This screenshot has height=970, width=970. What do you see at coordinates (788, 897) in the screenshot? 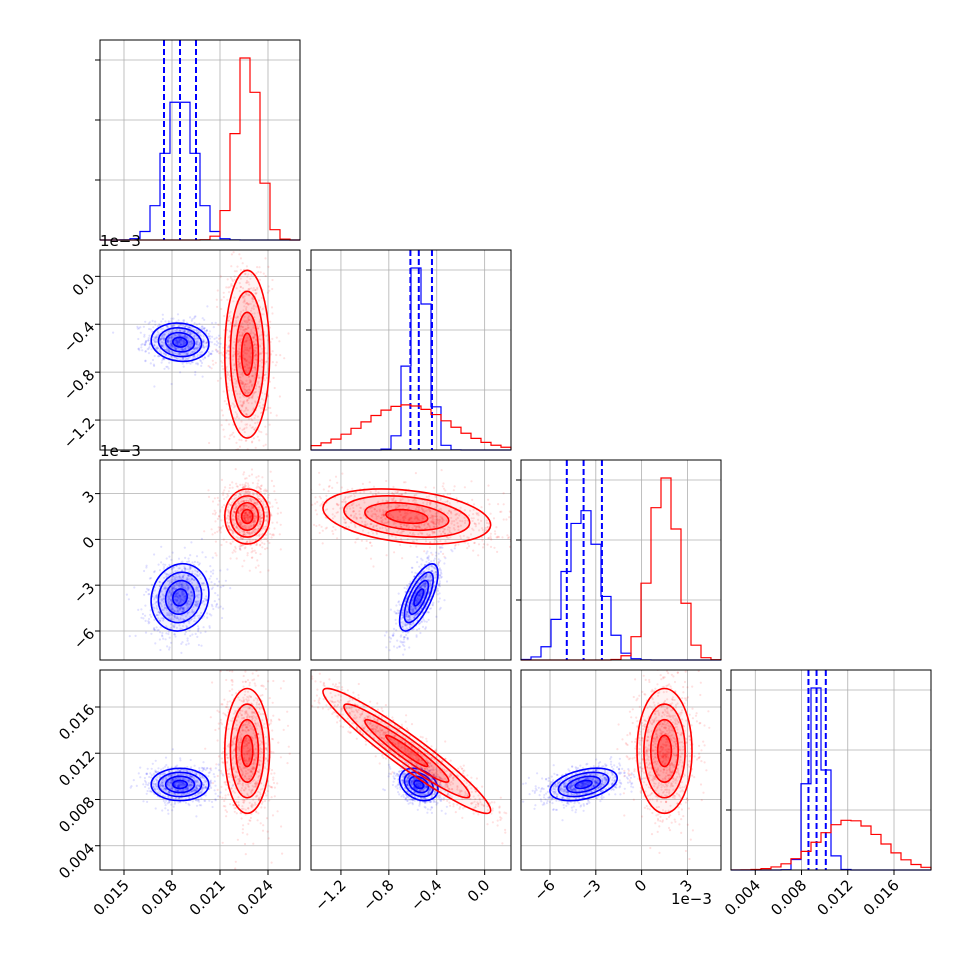
I see `x-tick-label: 0.008` at bounding box center [788, 897].